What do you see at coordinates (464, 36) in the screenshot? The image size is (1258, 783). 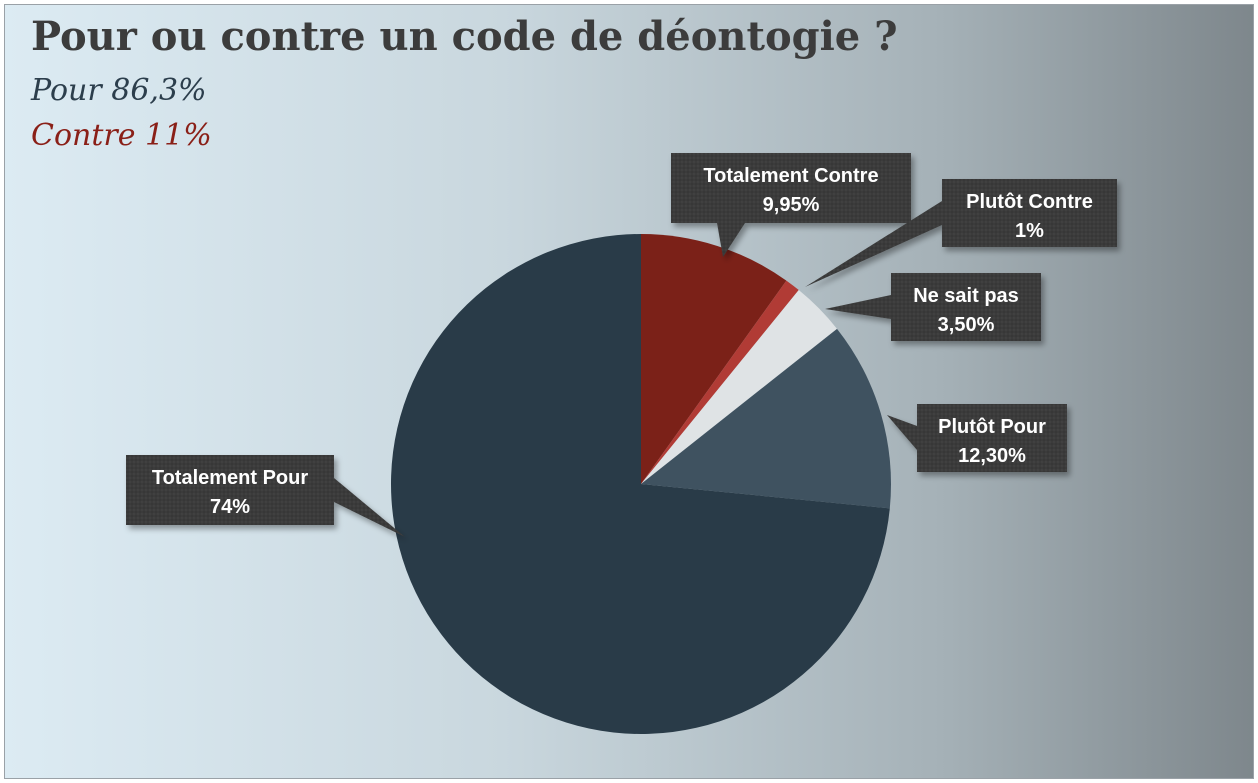 I see `chart-title: Pour ou contre un code de déontogie ?` at bounding box center [464, 36].